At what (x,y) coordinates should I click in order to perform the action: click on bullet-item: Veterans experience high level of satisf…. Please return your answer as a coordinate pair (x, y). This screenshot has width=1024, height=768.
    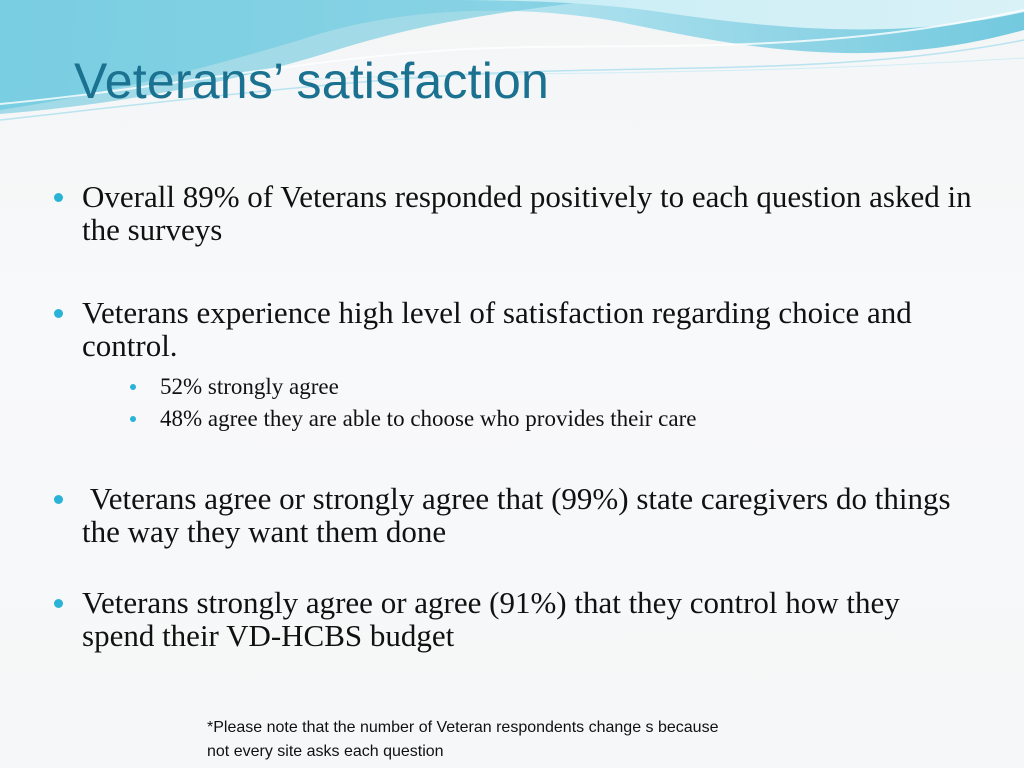
    Looking at the image, I should click on (512, 329).